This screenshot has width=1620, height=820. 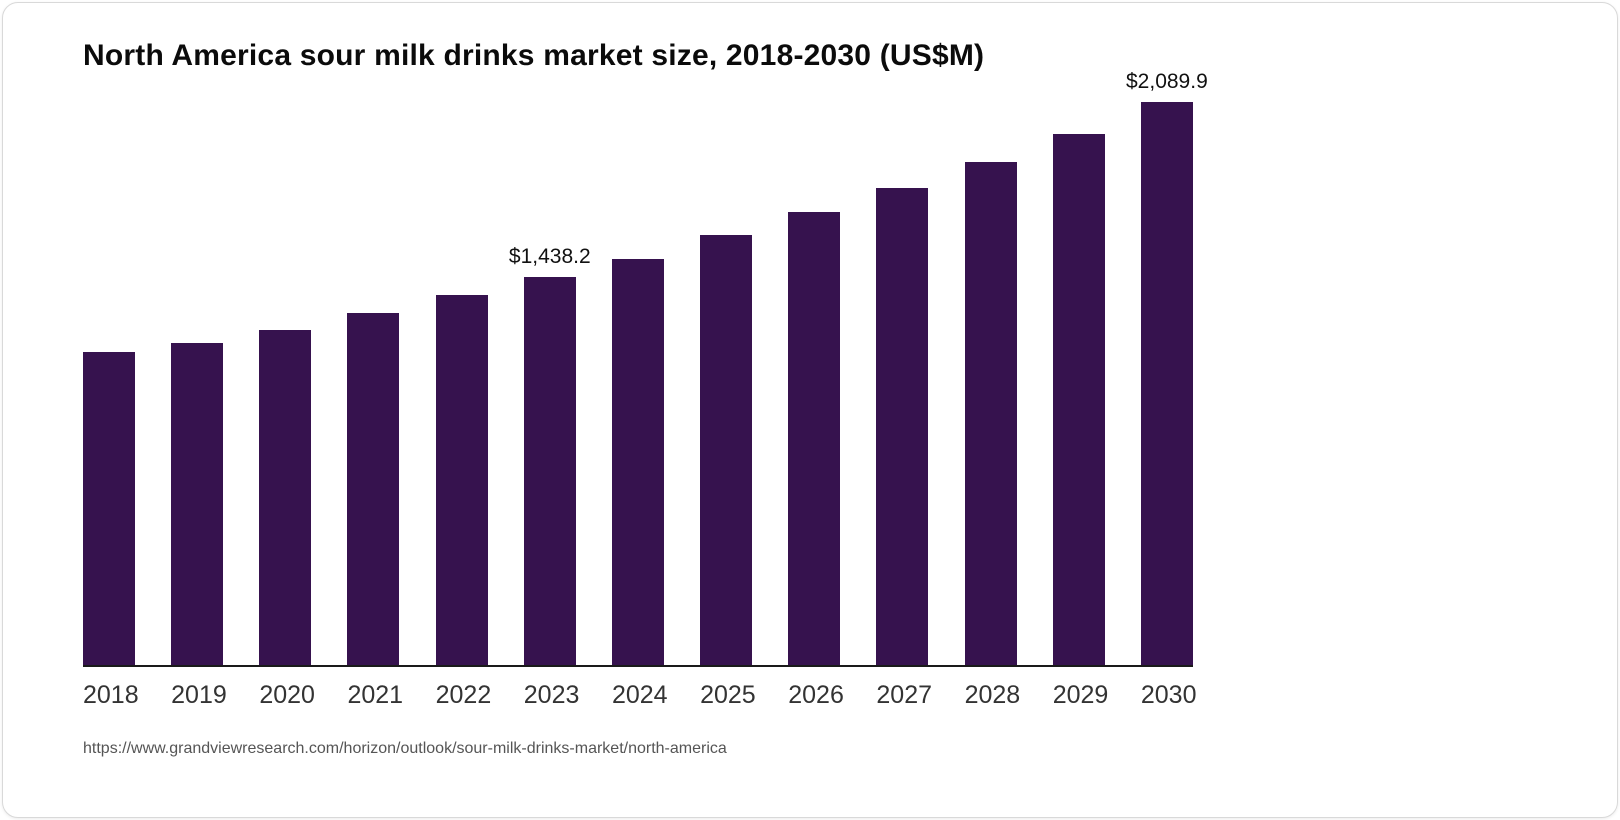 I want to click on x-axis-label-2022: 2022, so click(x=463, y=695).